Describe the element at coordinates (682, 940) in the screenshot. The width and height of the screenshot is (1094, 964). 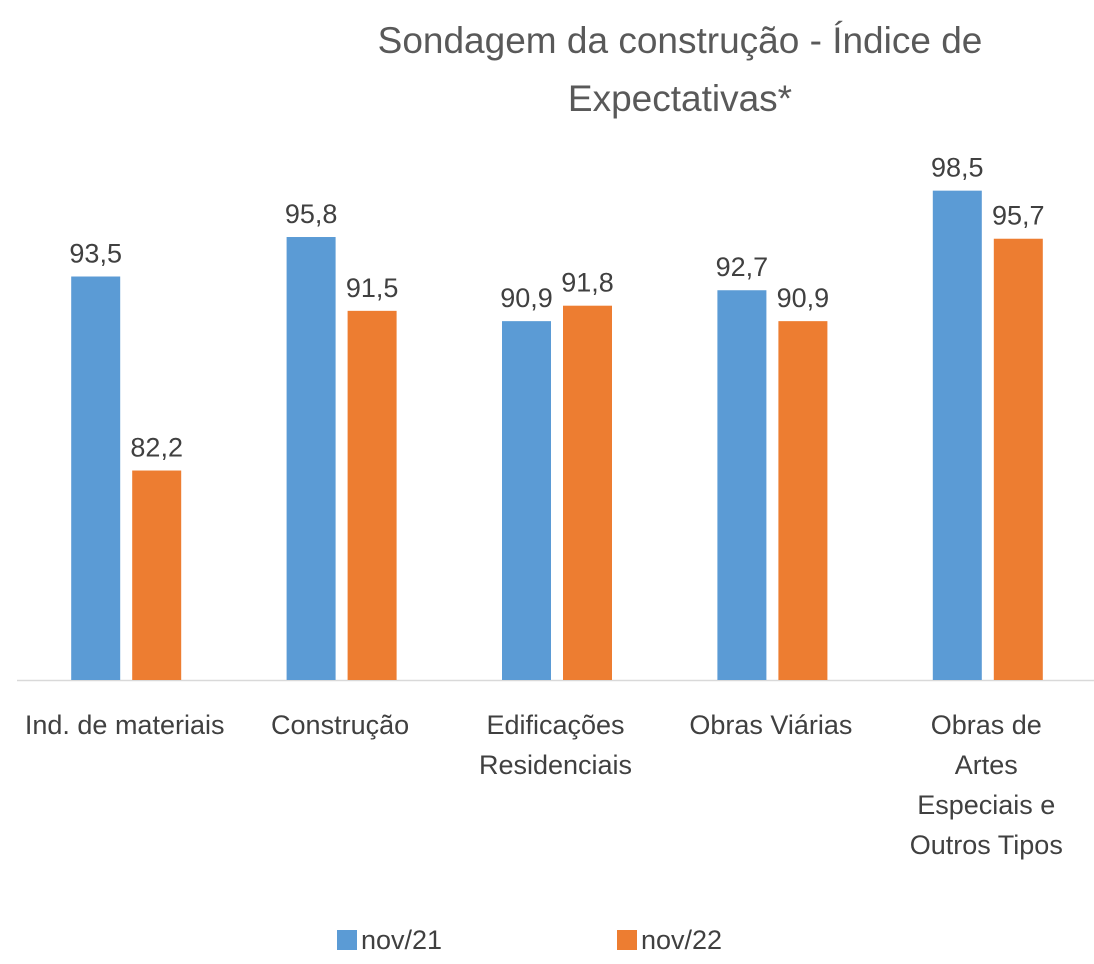
I see `legend-label: nov/22` at that location.